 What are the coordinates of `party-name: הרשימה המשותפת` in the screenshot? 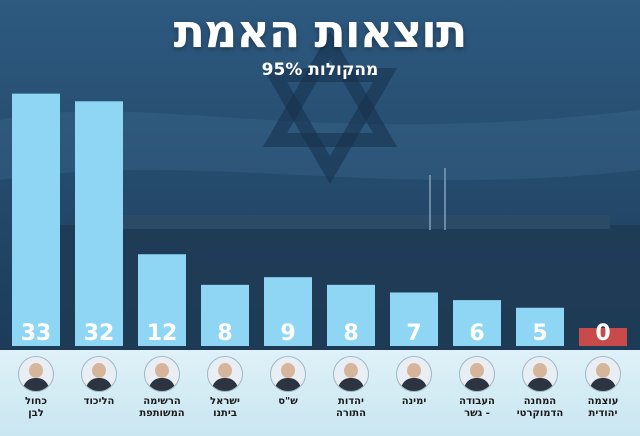 It's located at (162, 408).